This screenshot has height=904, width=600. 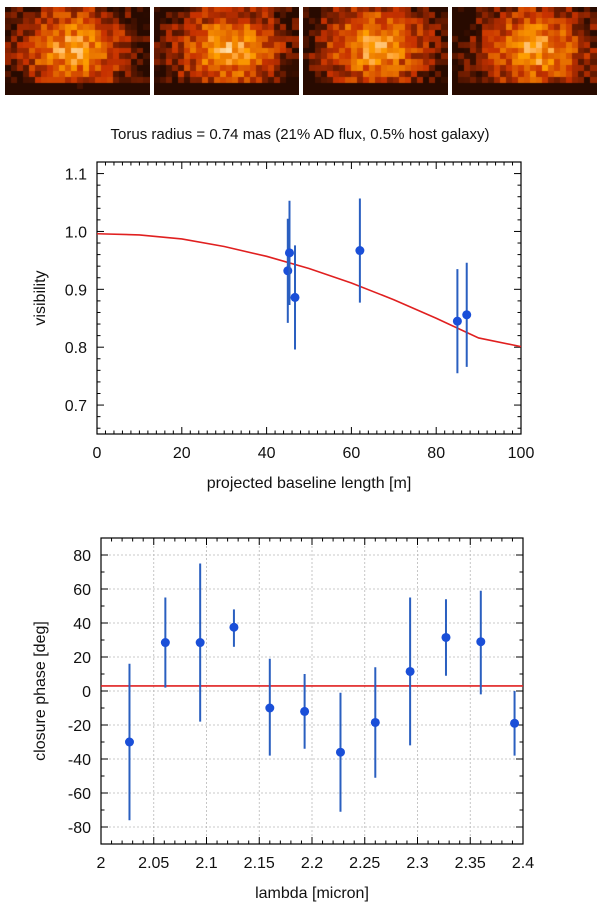 What do you see at coordinates (364, 863) in the screenshot?
I see `x-tick-label: 2.25` at bounding box center [364, 863].